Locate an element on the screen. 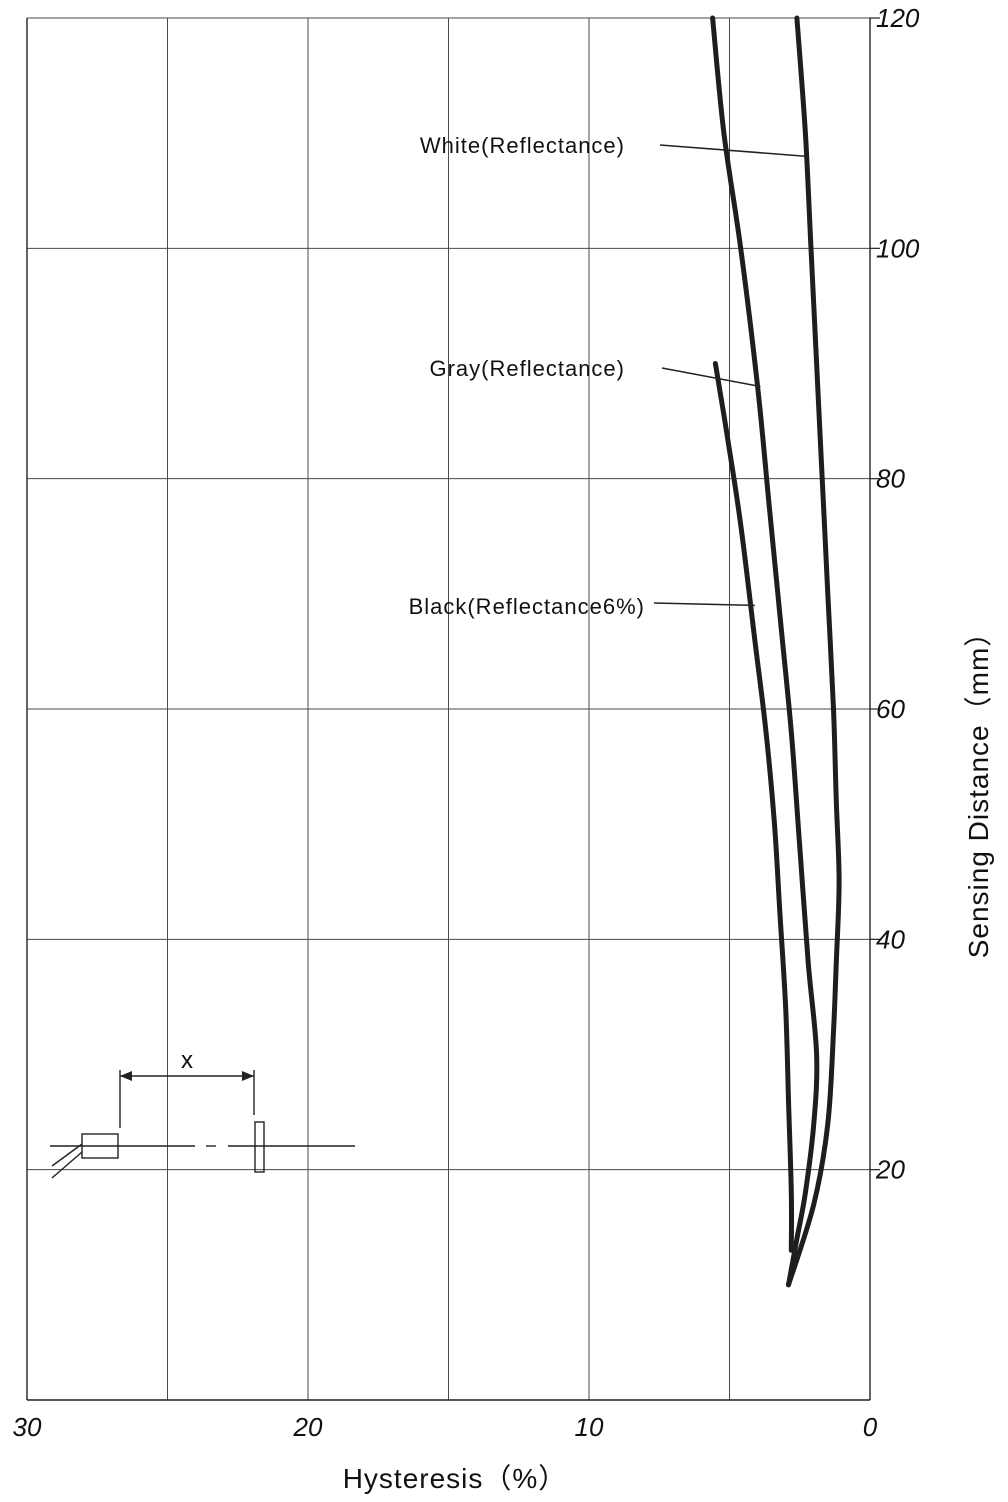  gray-curve is located at coordinates (814, 651).